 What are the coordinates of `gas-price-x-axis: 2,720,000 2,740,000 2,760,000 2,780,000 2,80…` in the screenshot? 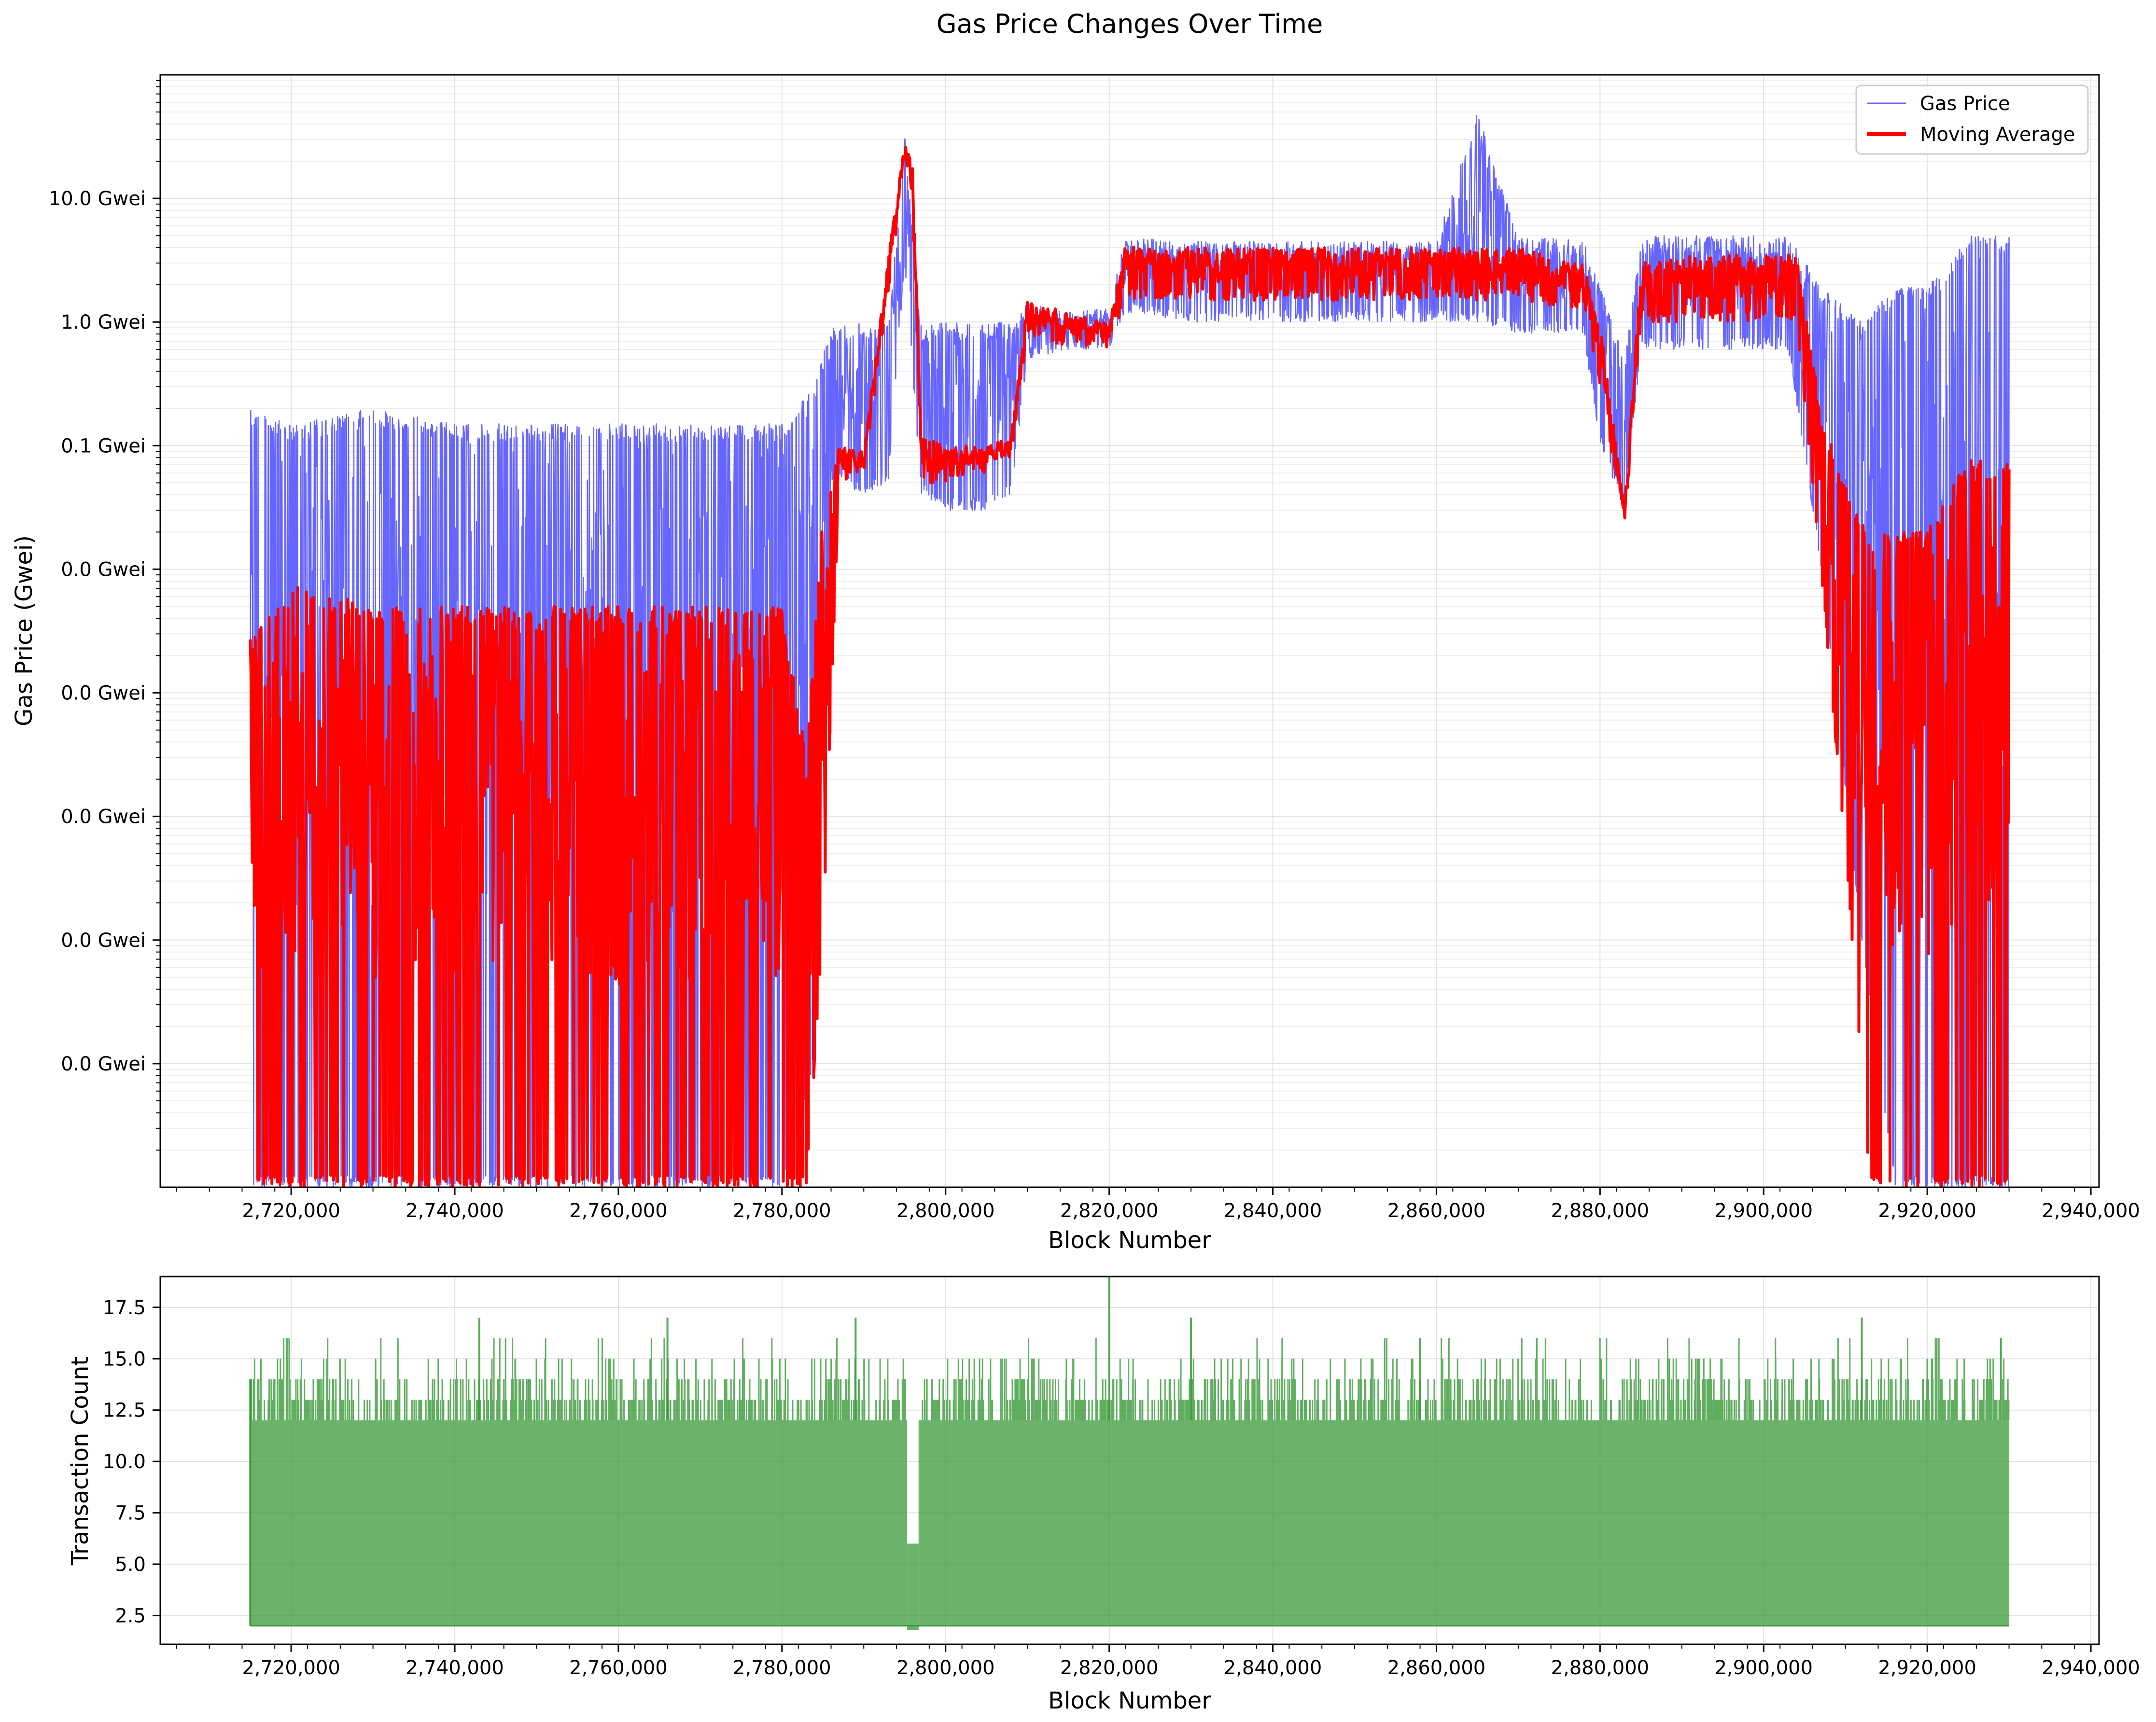 It's located at (1158, 1204).